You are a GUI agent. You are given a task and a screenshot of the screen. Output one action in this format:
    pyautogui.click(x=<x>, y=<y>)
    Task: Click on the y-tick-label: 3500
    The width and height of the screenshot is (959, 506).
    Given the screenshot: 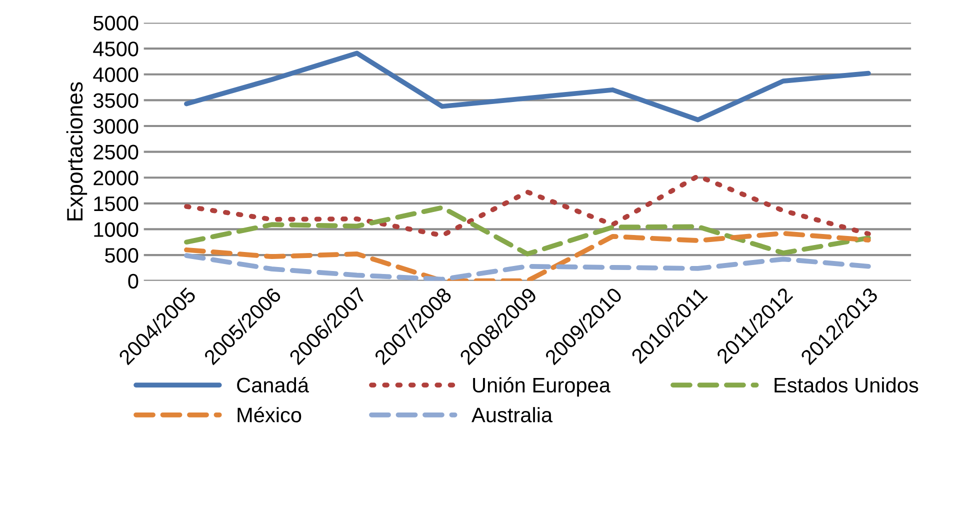 What is the action you would take?
    pyautogui.click(x=115, y=100)
    